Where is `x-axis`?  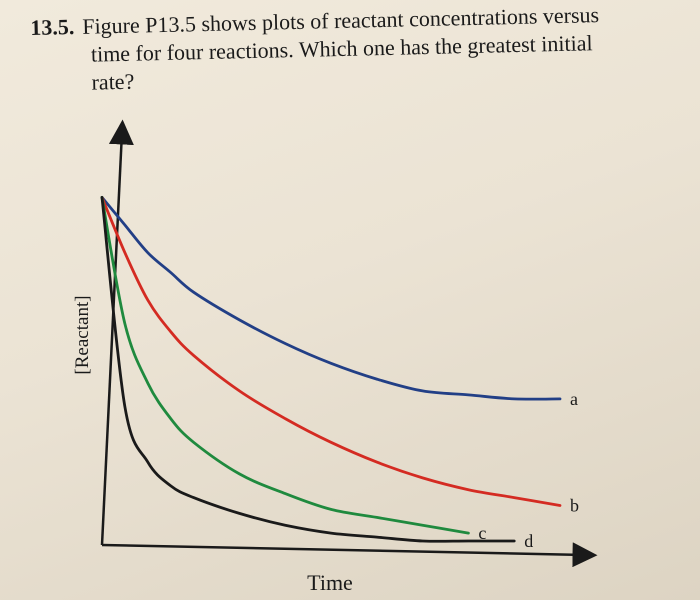
x-axis is located at coordinates (349, 555).